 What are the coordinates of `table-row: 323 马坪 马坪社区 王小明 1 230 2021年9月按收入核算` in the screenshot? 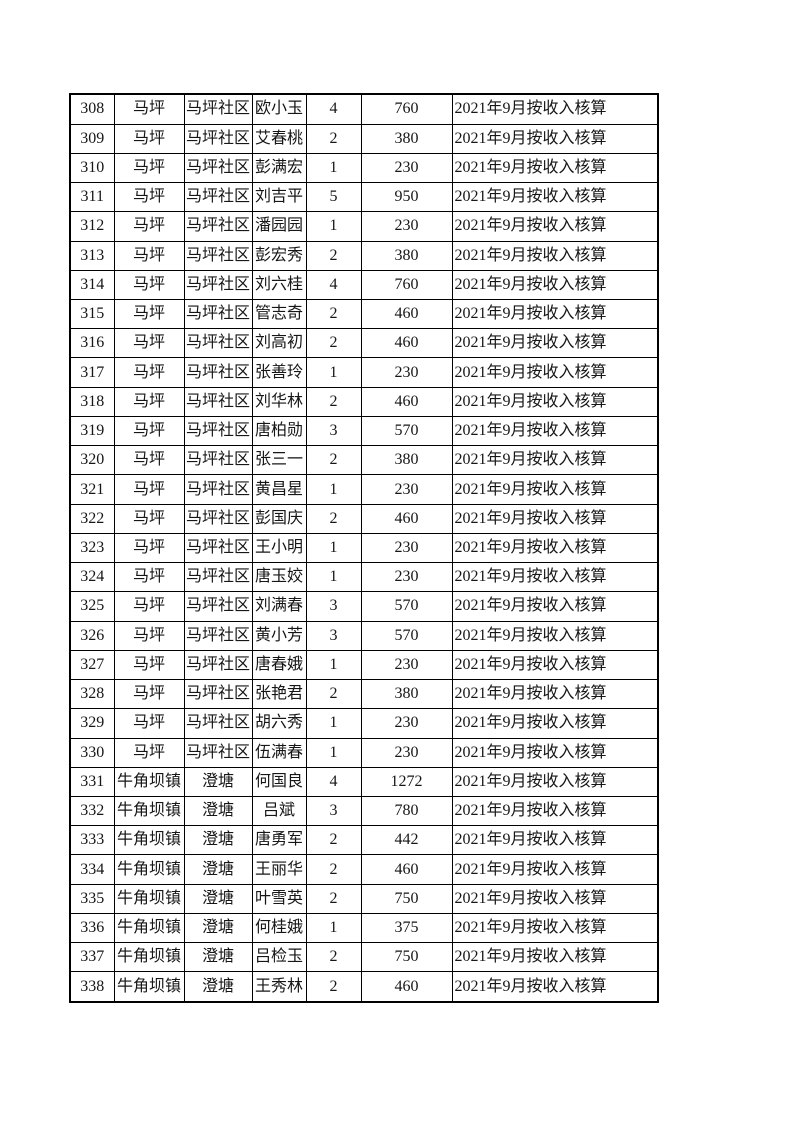 It's located at (364, 548).